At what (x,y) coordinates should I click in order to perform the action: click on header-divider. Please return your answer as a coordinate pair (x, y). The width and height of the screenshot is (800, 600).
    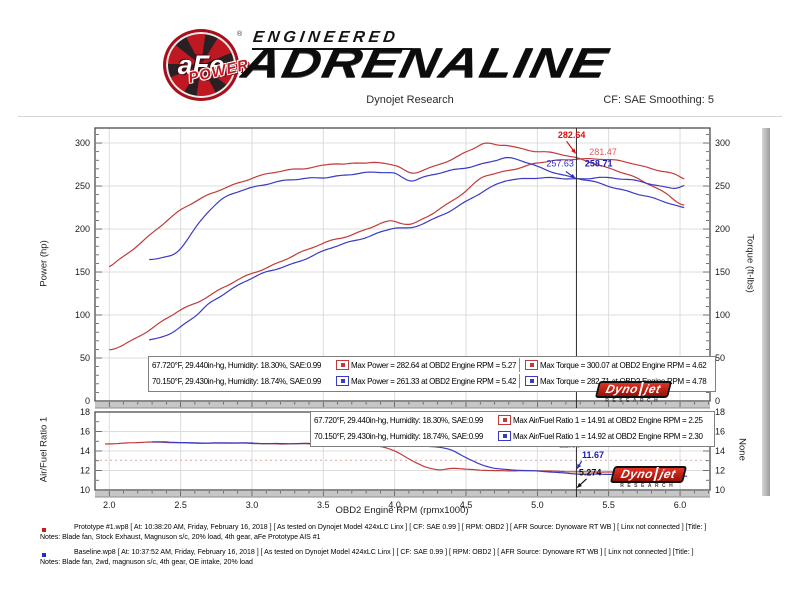
    Looking at the image, I should click on (400, 116).